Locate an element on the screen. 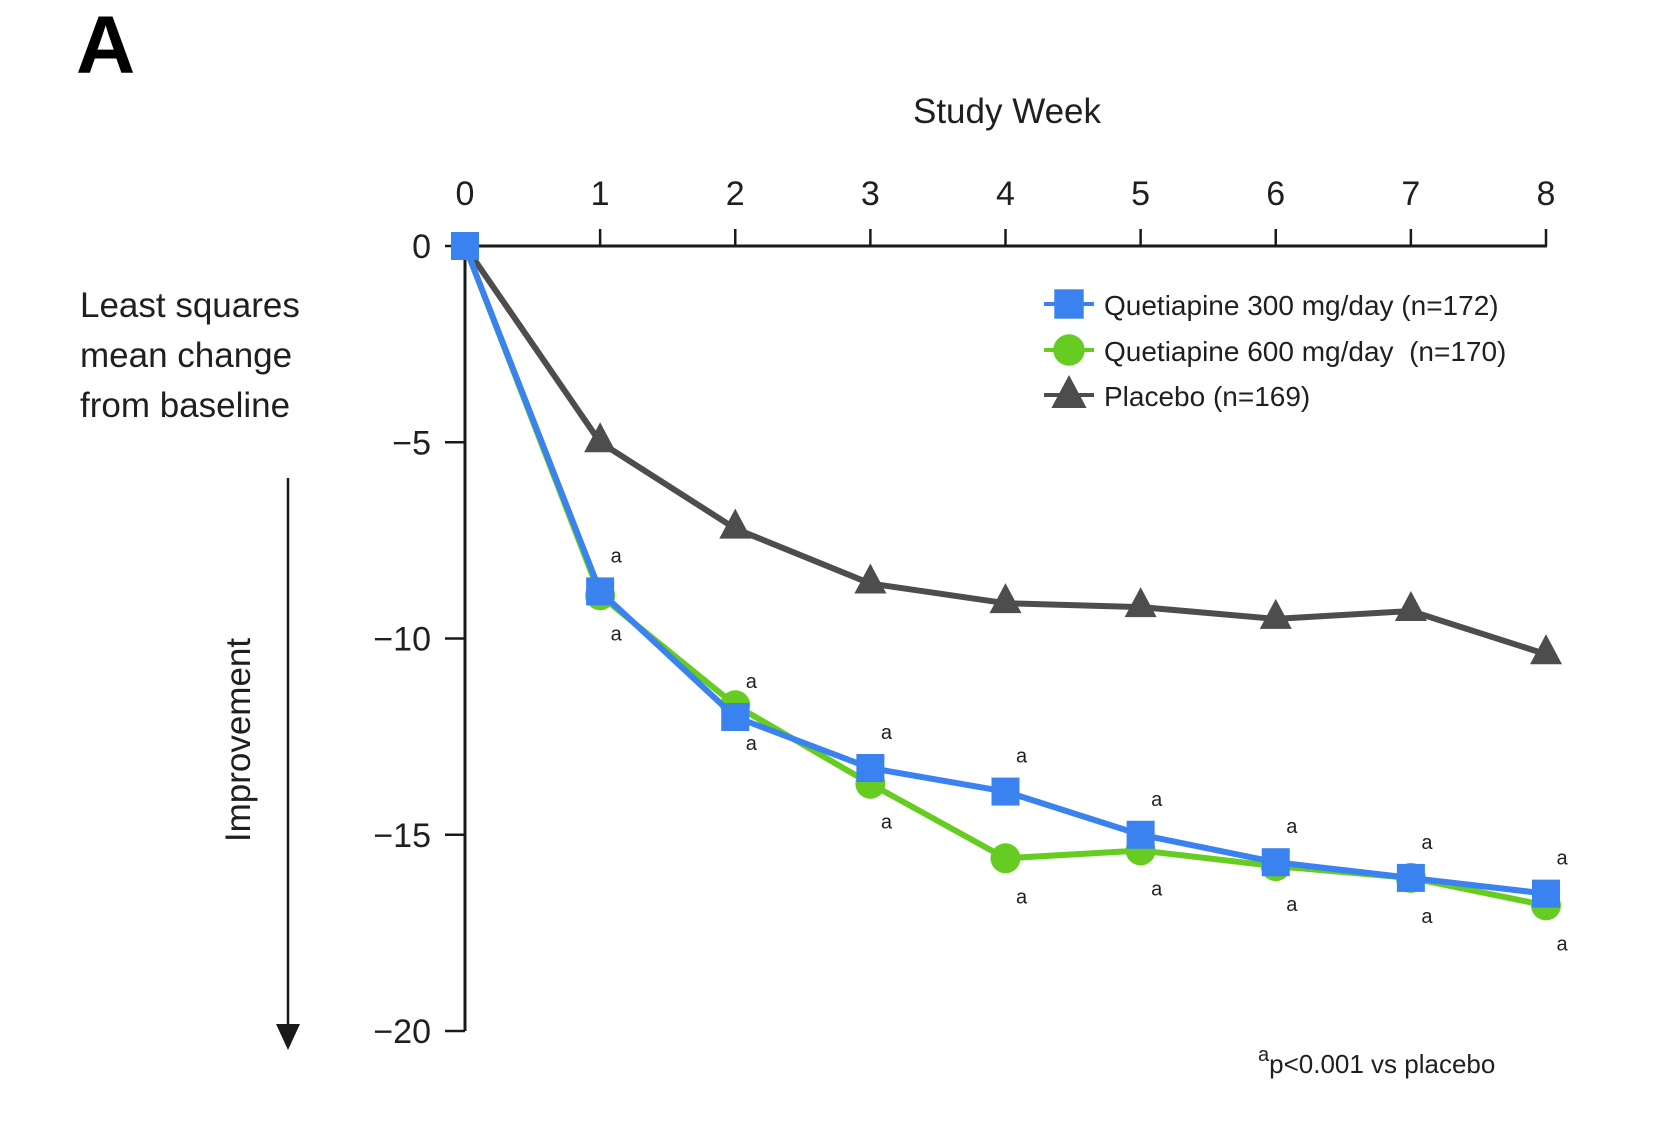 The width and height of the screenshot is (1672, 1144). y-axis-title: Least squares mean change from baseline is located at coordinates (190, 355).